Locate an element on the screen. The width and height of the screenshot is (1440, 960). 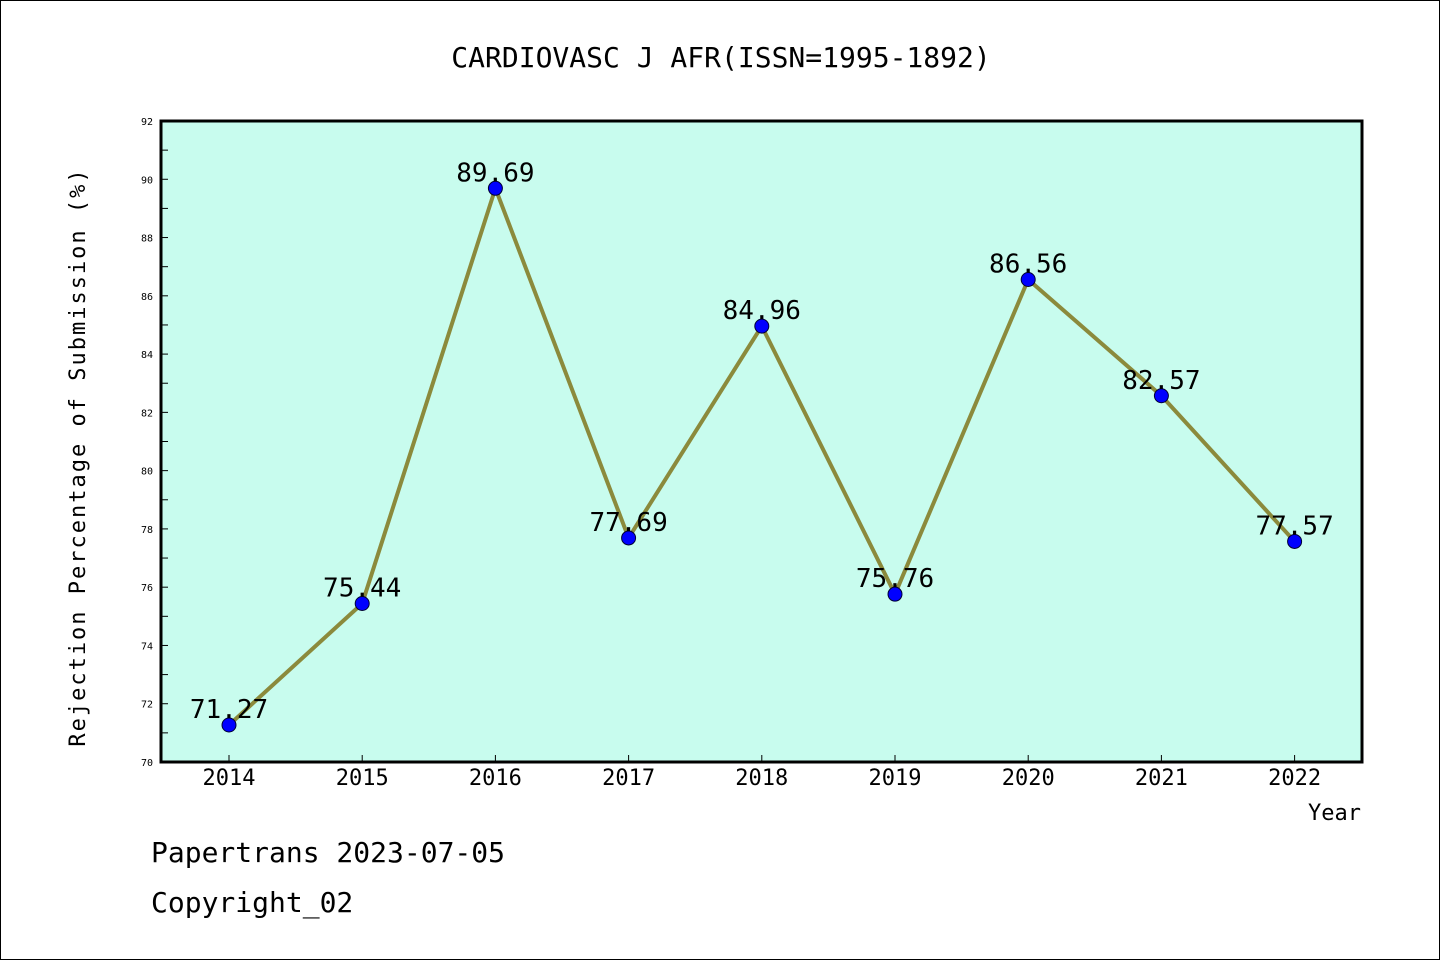
data-label: 89.69 is located at coordinates (495, 173).